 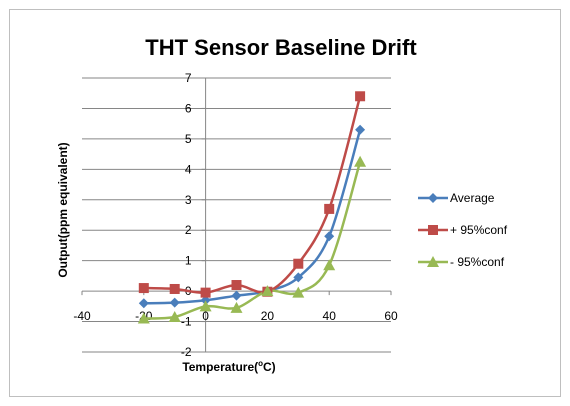 I want to click on x-axis-title-unit: C), so click(x=269, y=367).